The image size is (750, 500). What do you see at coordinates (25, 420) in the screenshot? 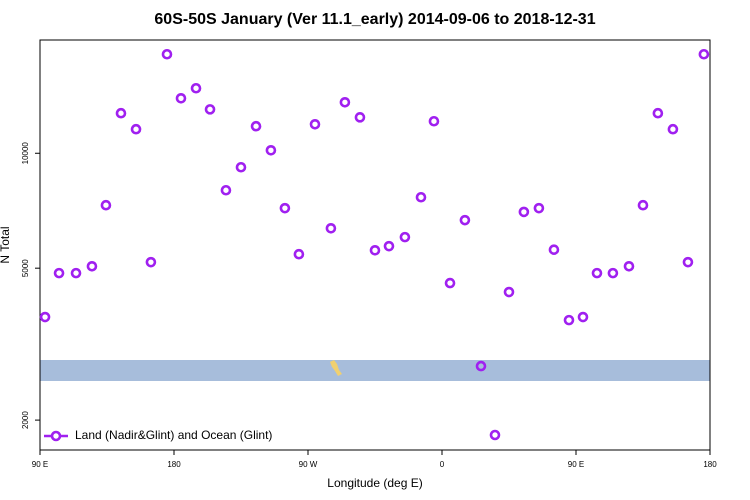
I see `y-tick-label: 2000` at bounding box center [25, 420].